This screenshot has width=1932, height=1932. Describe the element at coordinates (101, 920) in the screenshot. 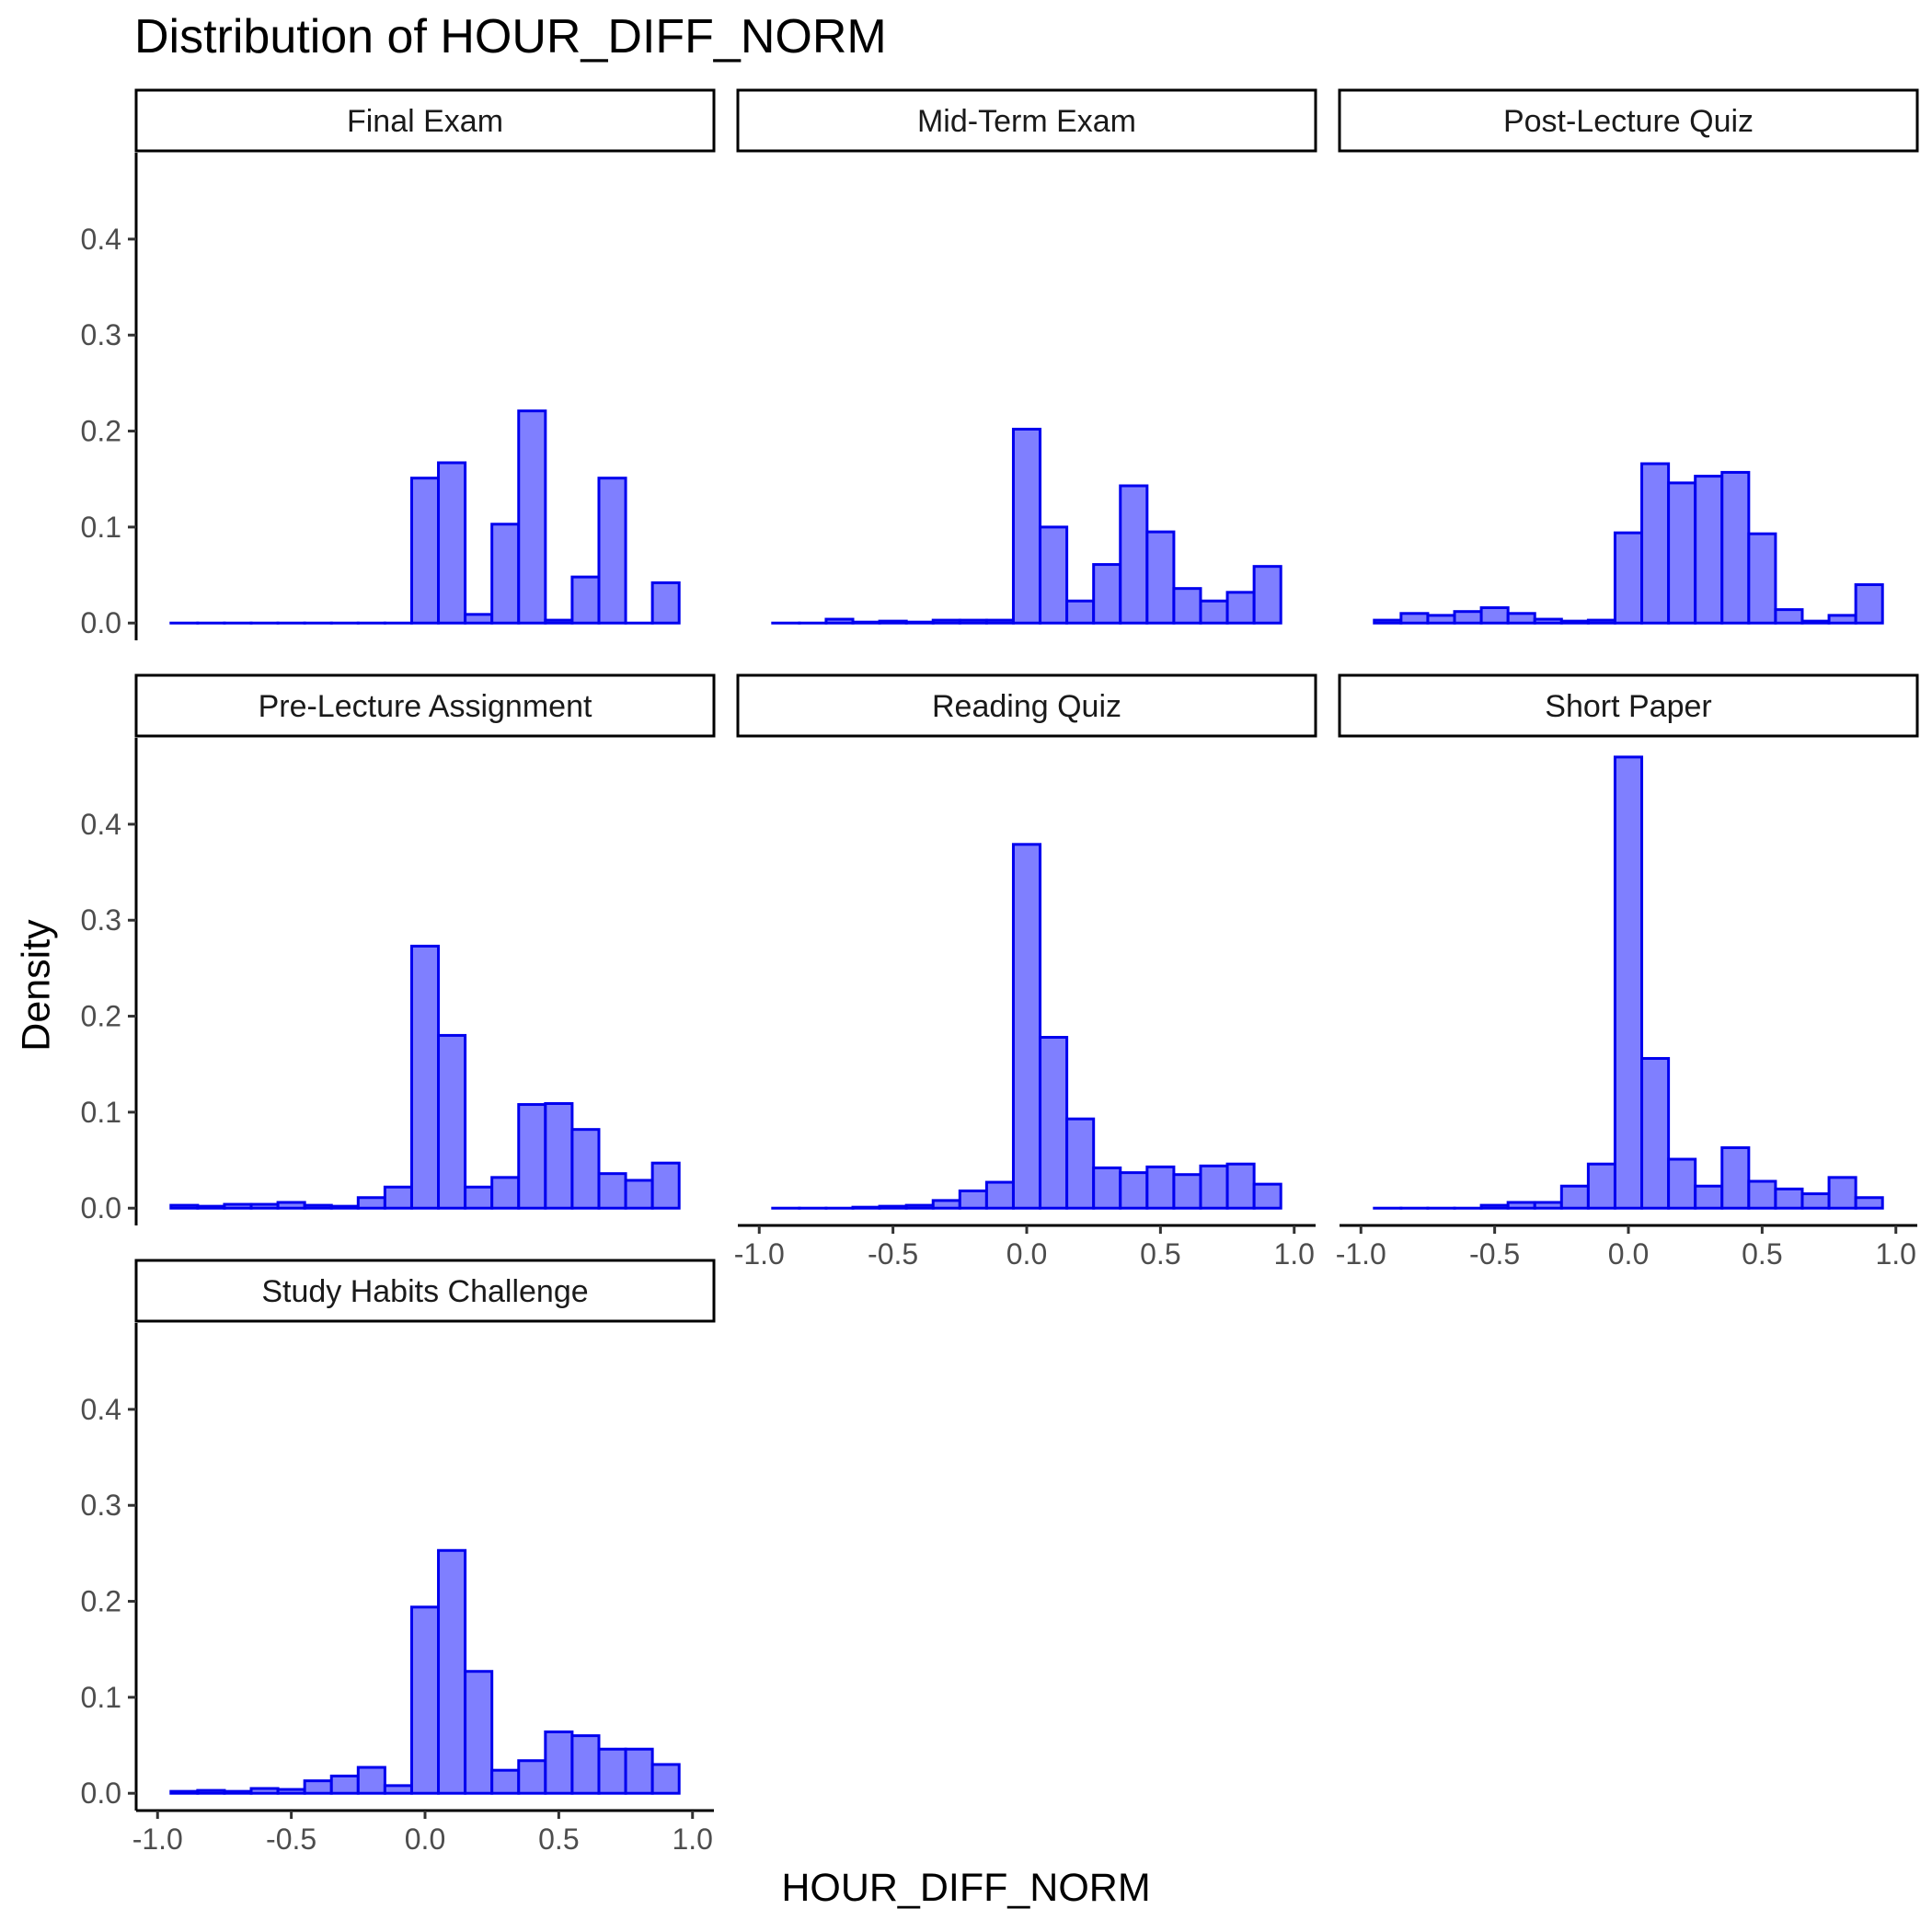

I see `y-tick-label-pre-lecture-assignment: 0.3` at that location.